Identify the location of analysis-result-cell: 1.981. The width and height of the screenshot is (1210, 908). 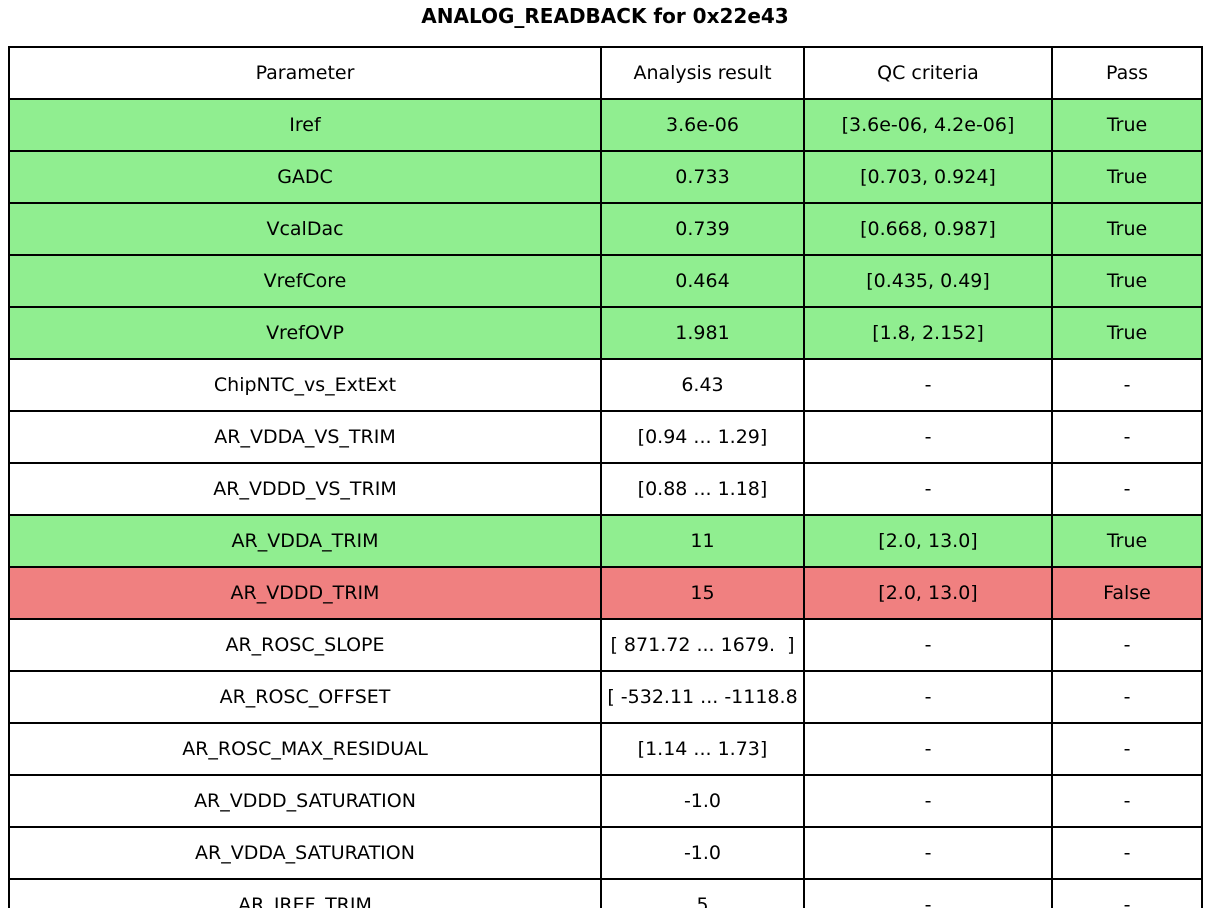
(702, 333).